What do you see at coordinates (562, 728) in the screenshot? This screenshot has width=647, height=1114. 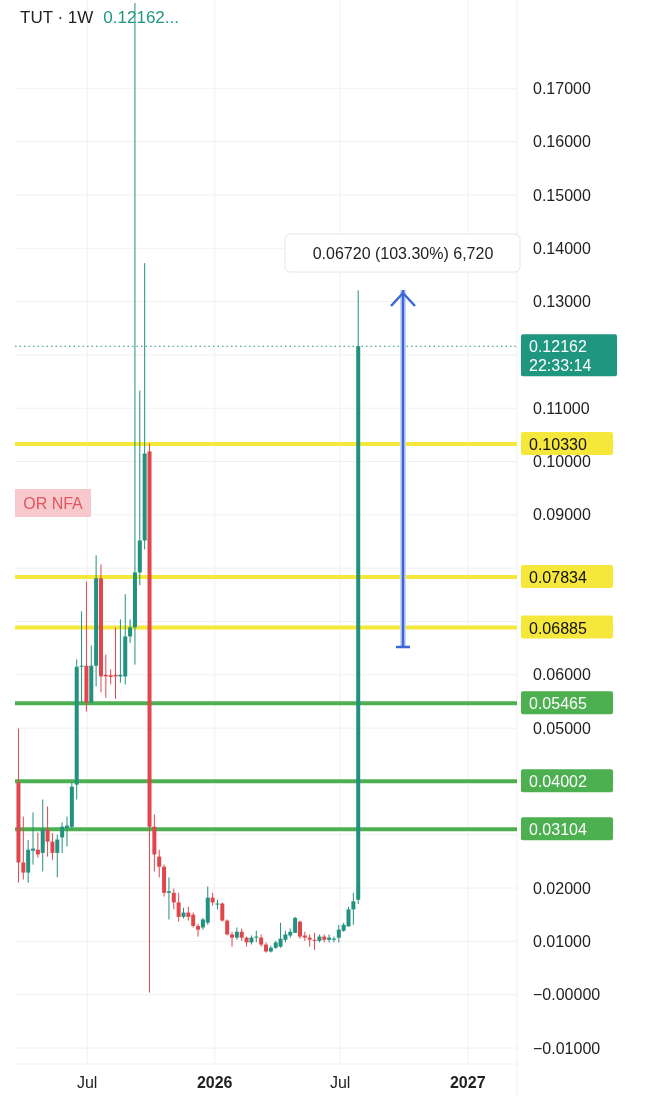 I see `y-tick-label: 0.05000` at bounding box center [562, 728].